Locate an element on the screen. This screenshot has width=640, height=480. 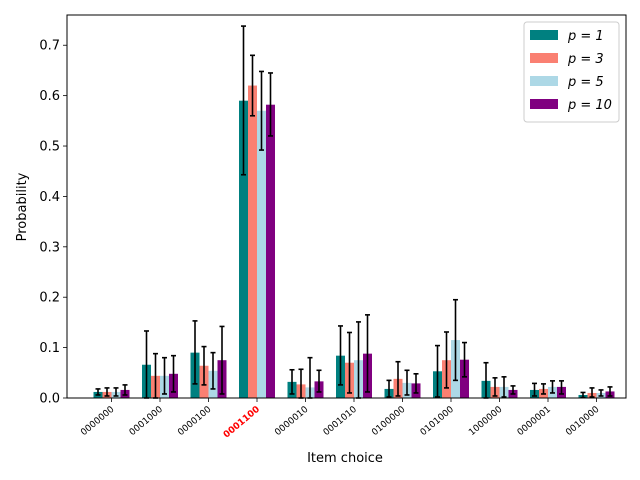
x-tick-label-1000000: 1000000 is located at coordinates (485, 421).